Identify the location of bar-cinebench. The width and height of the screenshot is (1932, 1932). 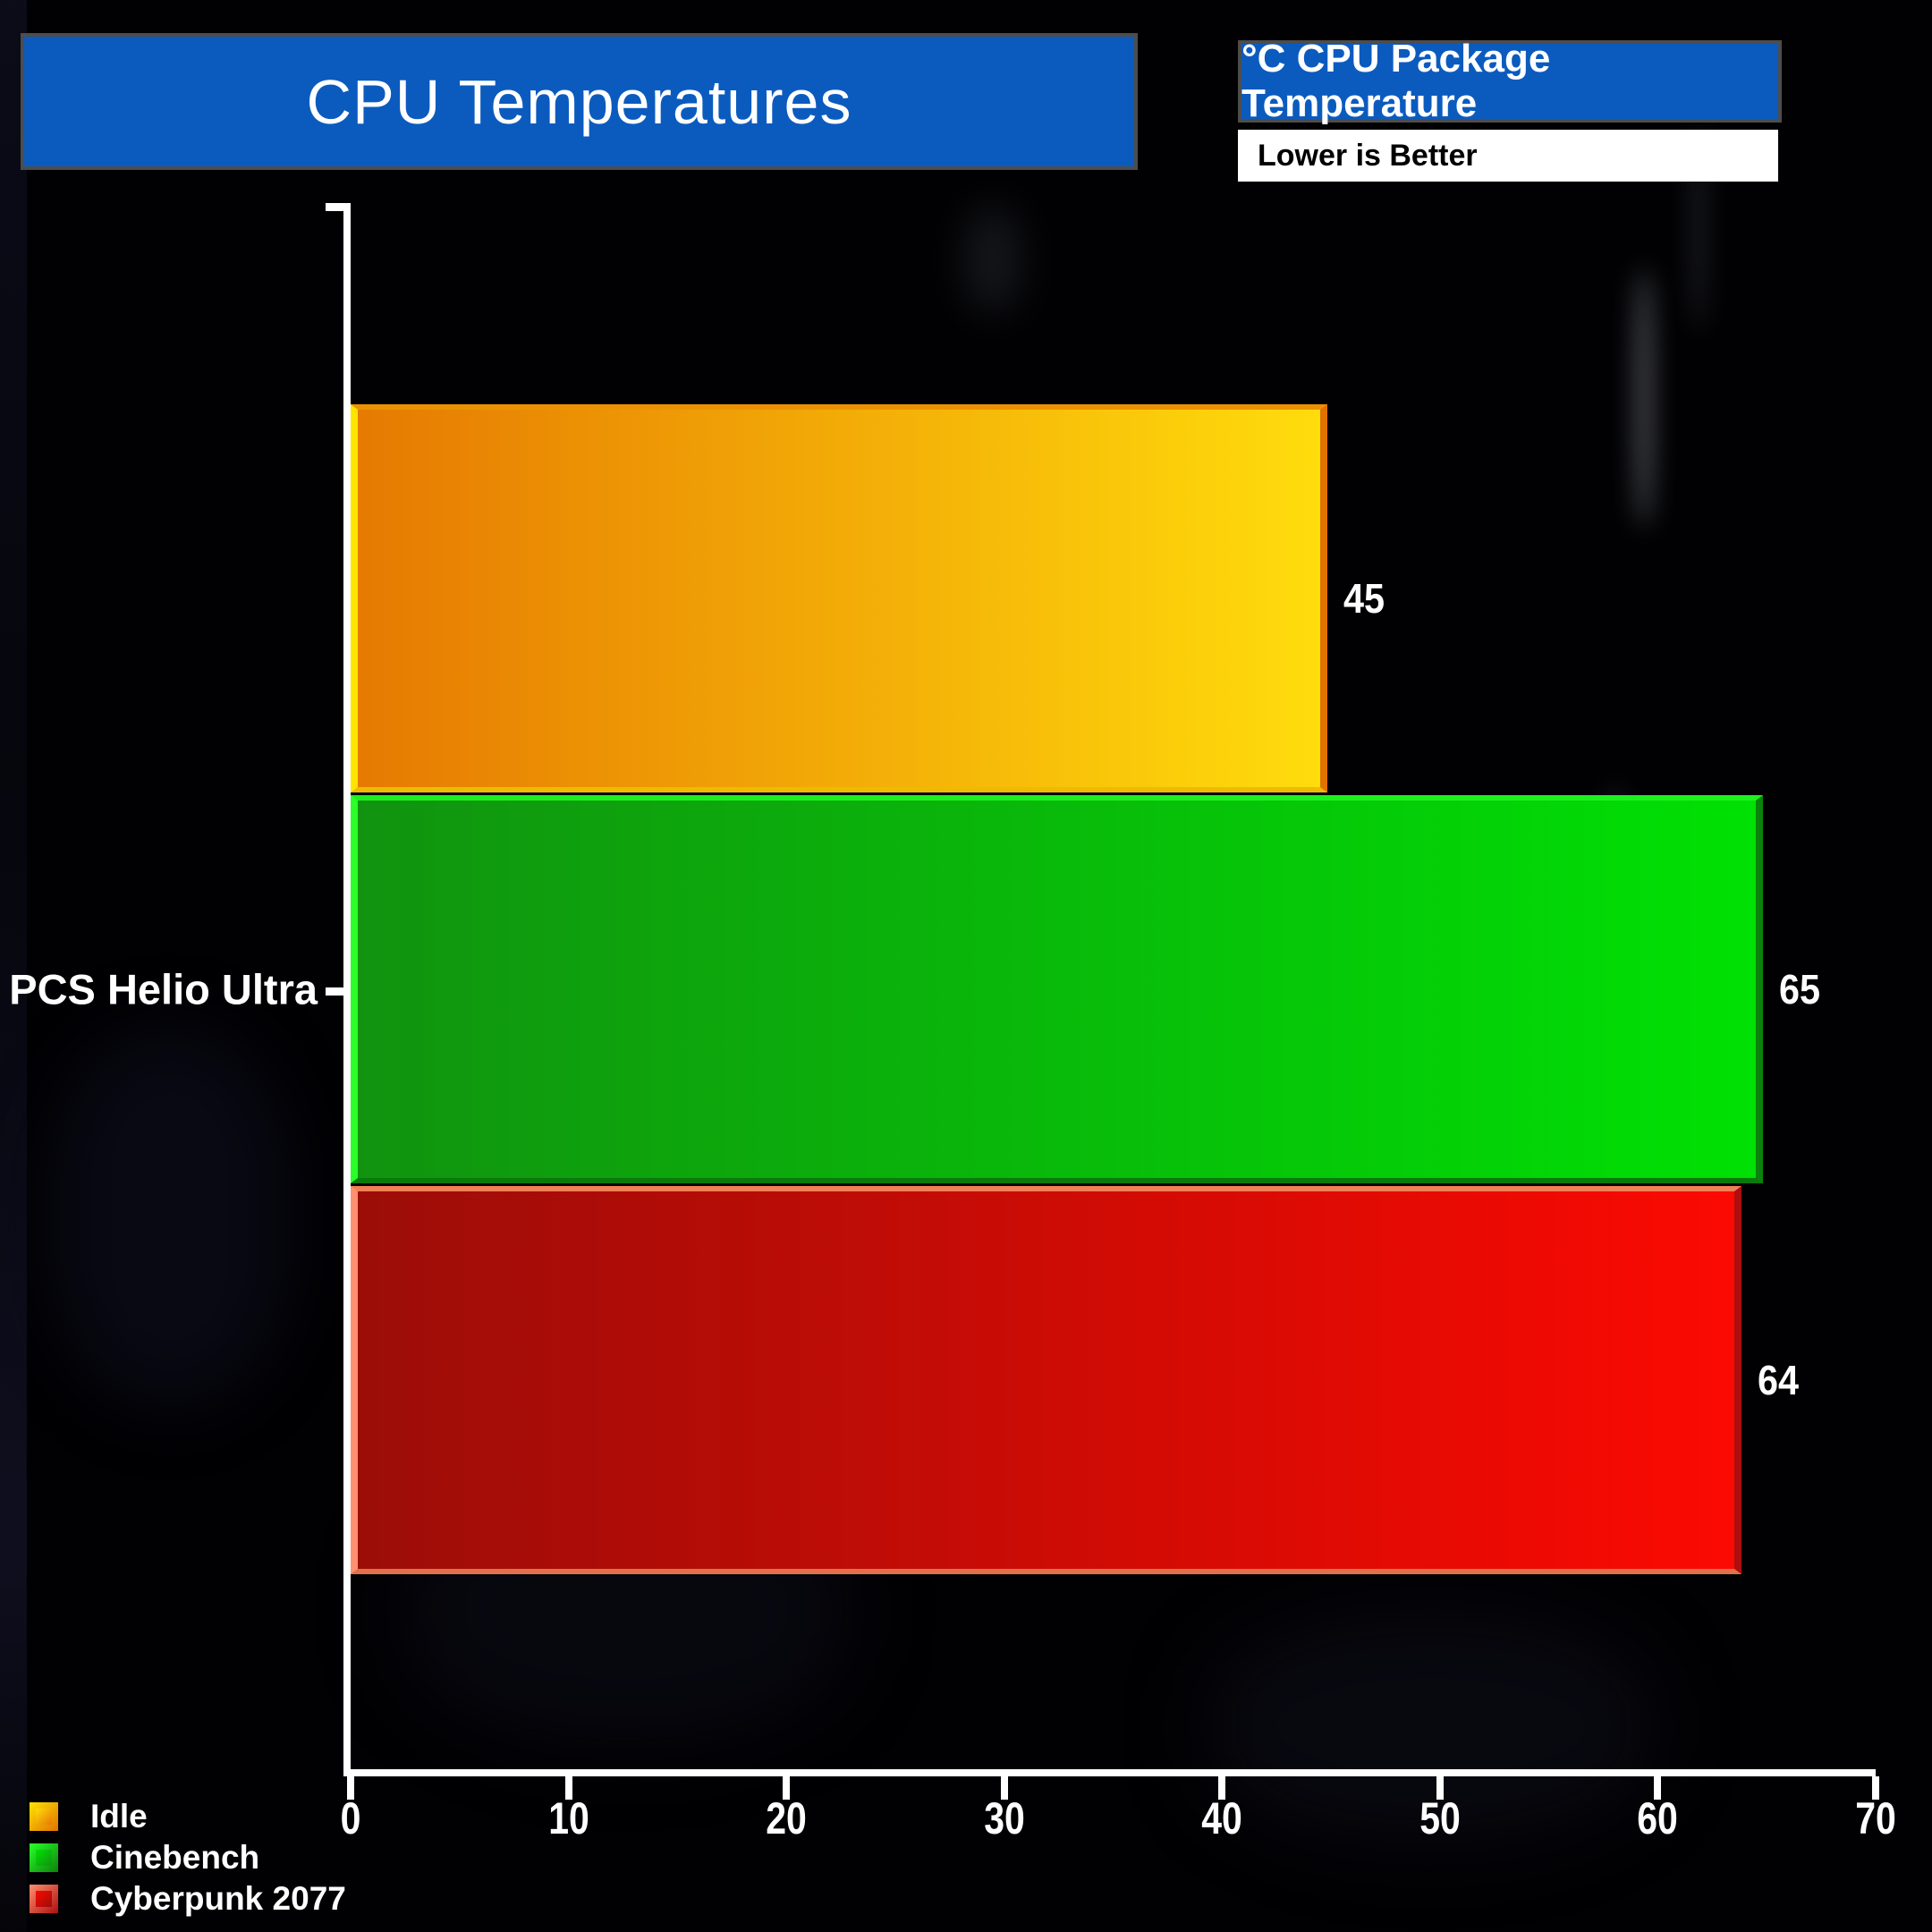
(1057, 989).